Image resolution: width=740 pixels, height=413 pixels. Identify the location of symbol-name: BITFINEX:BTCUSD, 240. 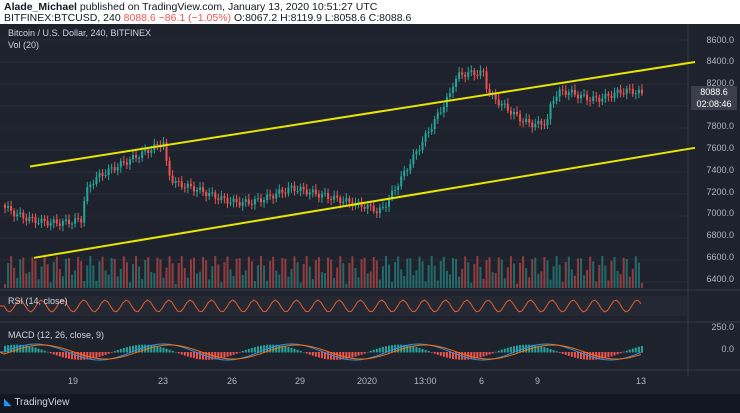
(62, 18).